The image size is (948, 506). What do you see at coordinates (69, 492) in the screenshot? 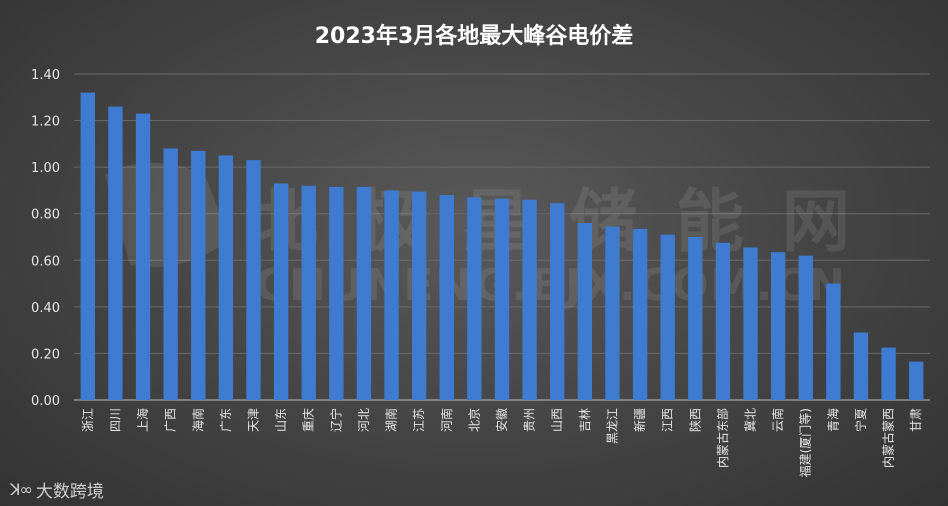
I see `brand-name: 大数跨境` at bounding box center [69, 492].